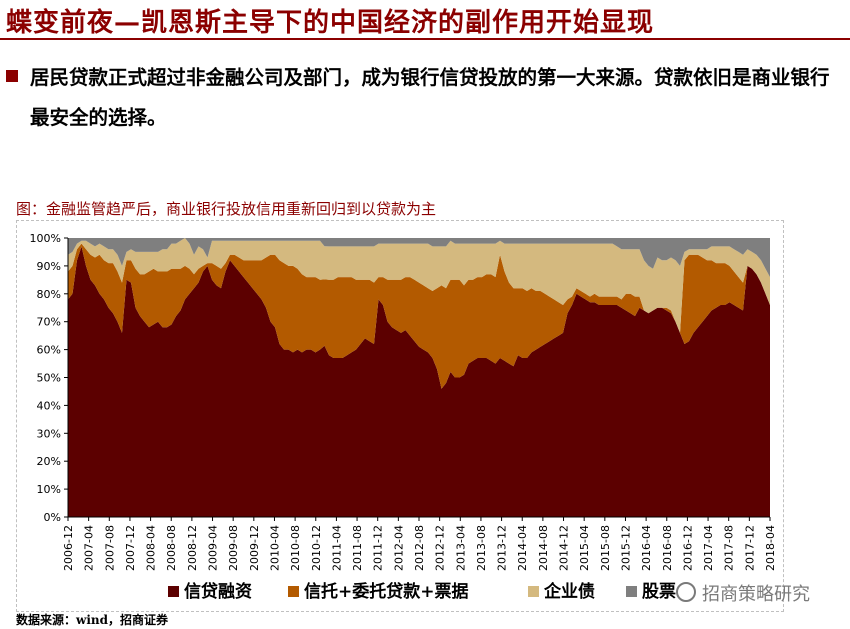 The width and height of the screenshot is (850, 629). I want to click on legend-label-equity: 股票, so click(659, 592).